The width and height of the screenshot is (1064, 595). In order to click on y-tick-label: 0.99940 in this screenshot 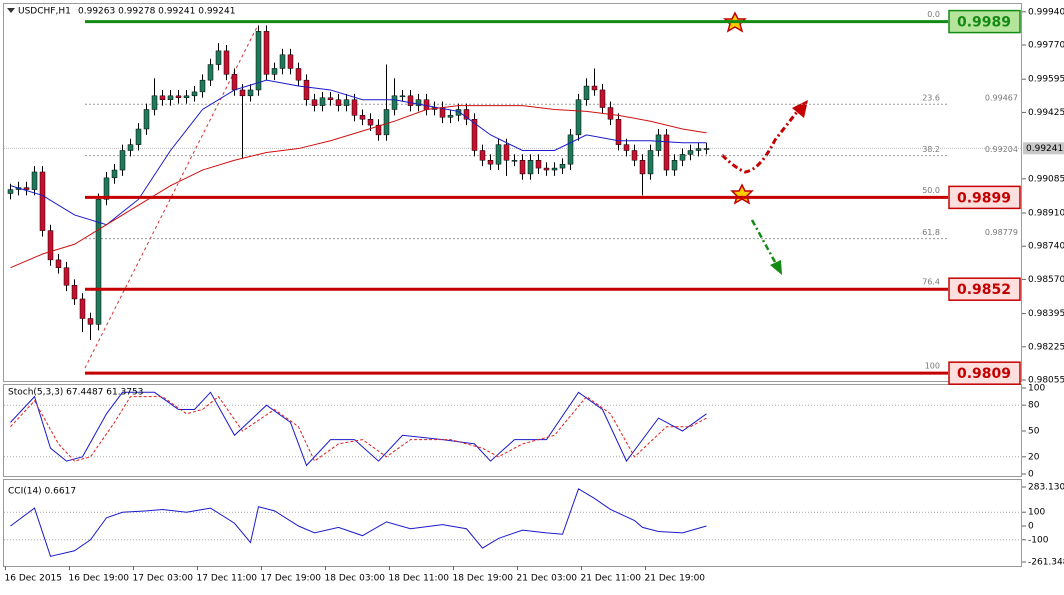, I will do `click(1046, 12)`.